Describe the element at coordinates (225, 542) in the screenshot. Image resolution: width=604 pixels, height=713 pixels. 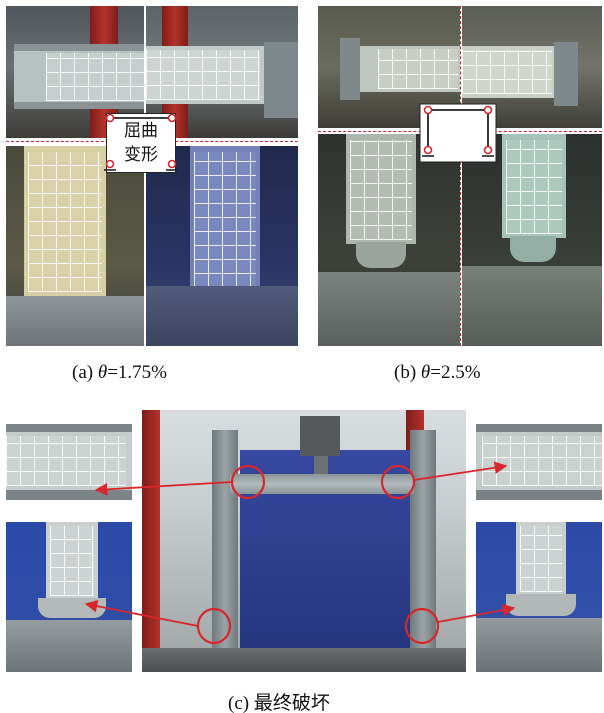
I see `test-column-left` at that location.